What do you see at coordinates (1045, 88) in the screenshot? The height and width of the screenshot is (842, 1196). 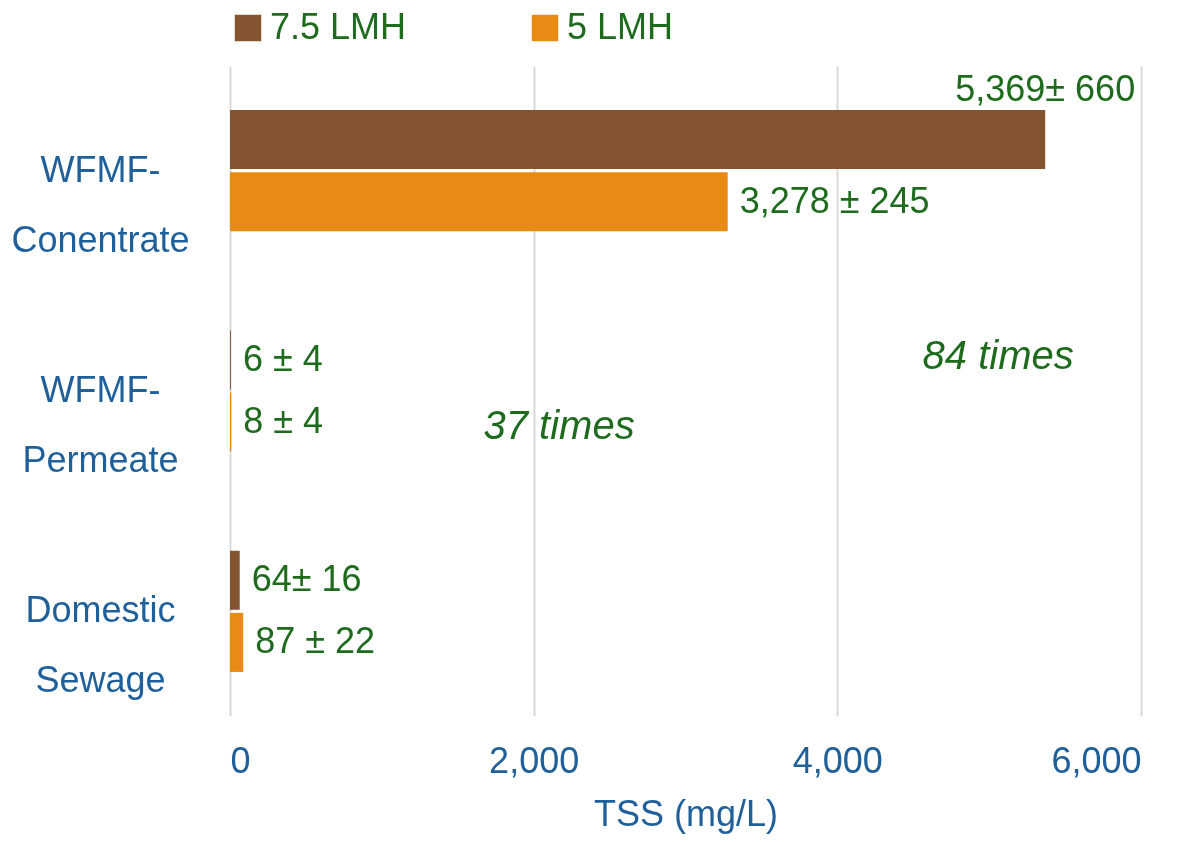 I see `data-label: 5,369± 660` at bounding box center [1045, 88].